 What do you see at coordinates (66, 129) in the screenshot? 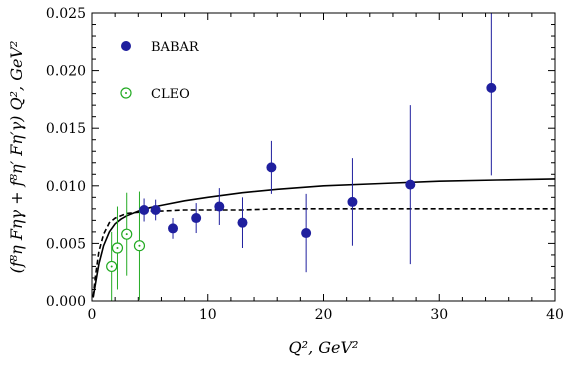
I see `y-tick-label: 0.015` at bounding box center [66, 129].